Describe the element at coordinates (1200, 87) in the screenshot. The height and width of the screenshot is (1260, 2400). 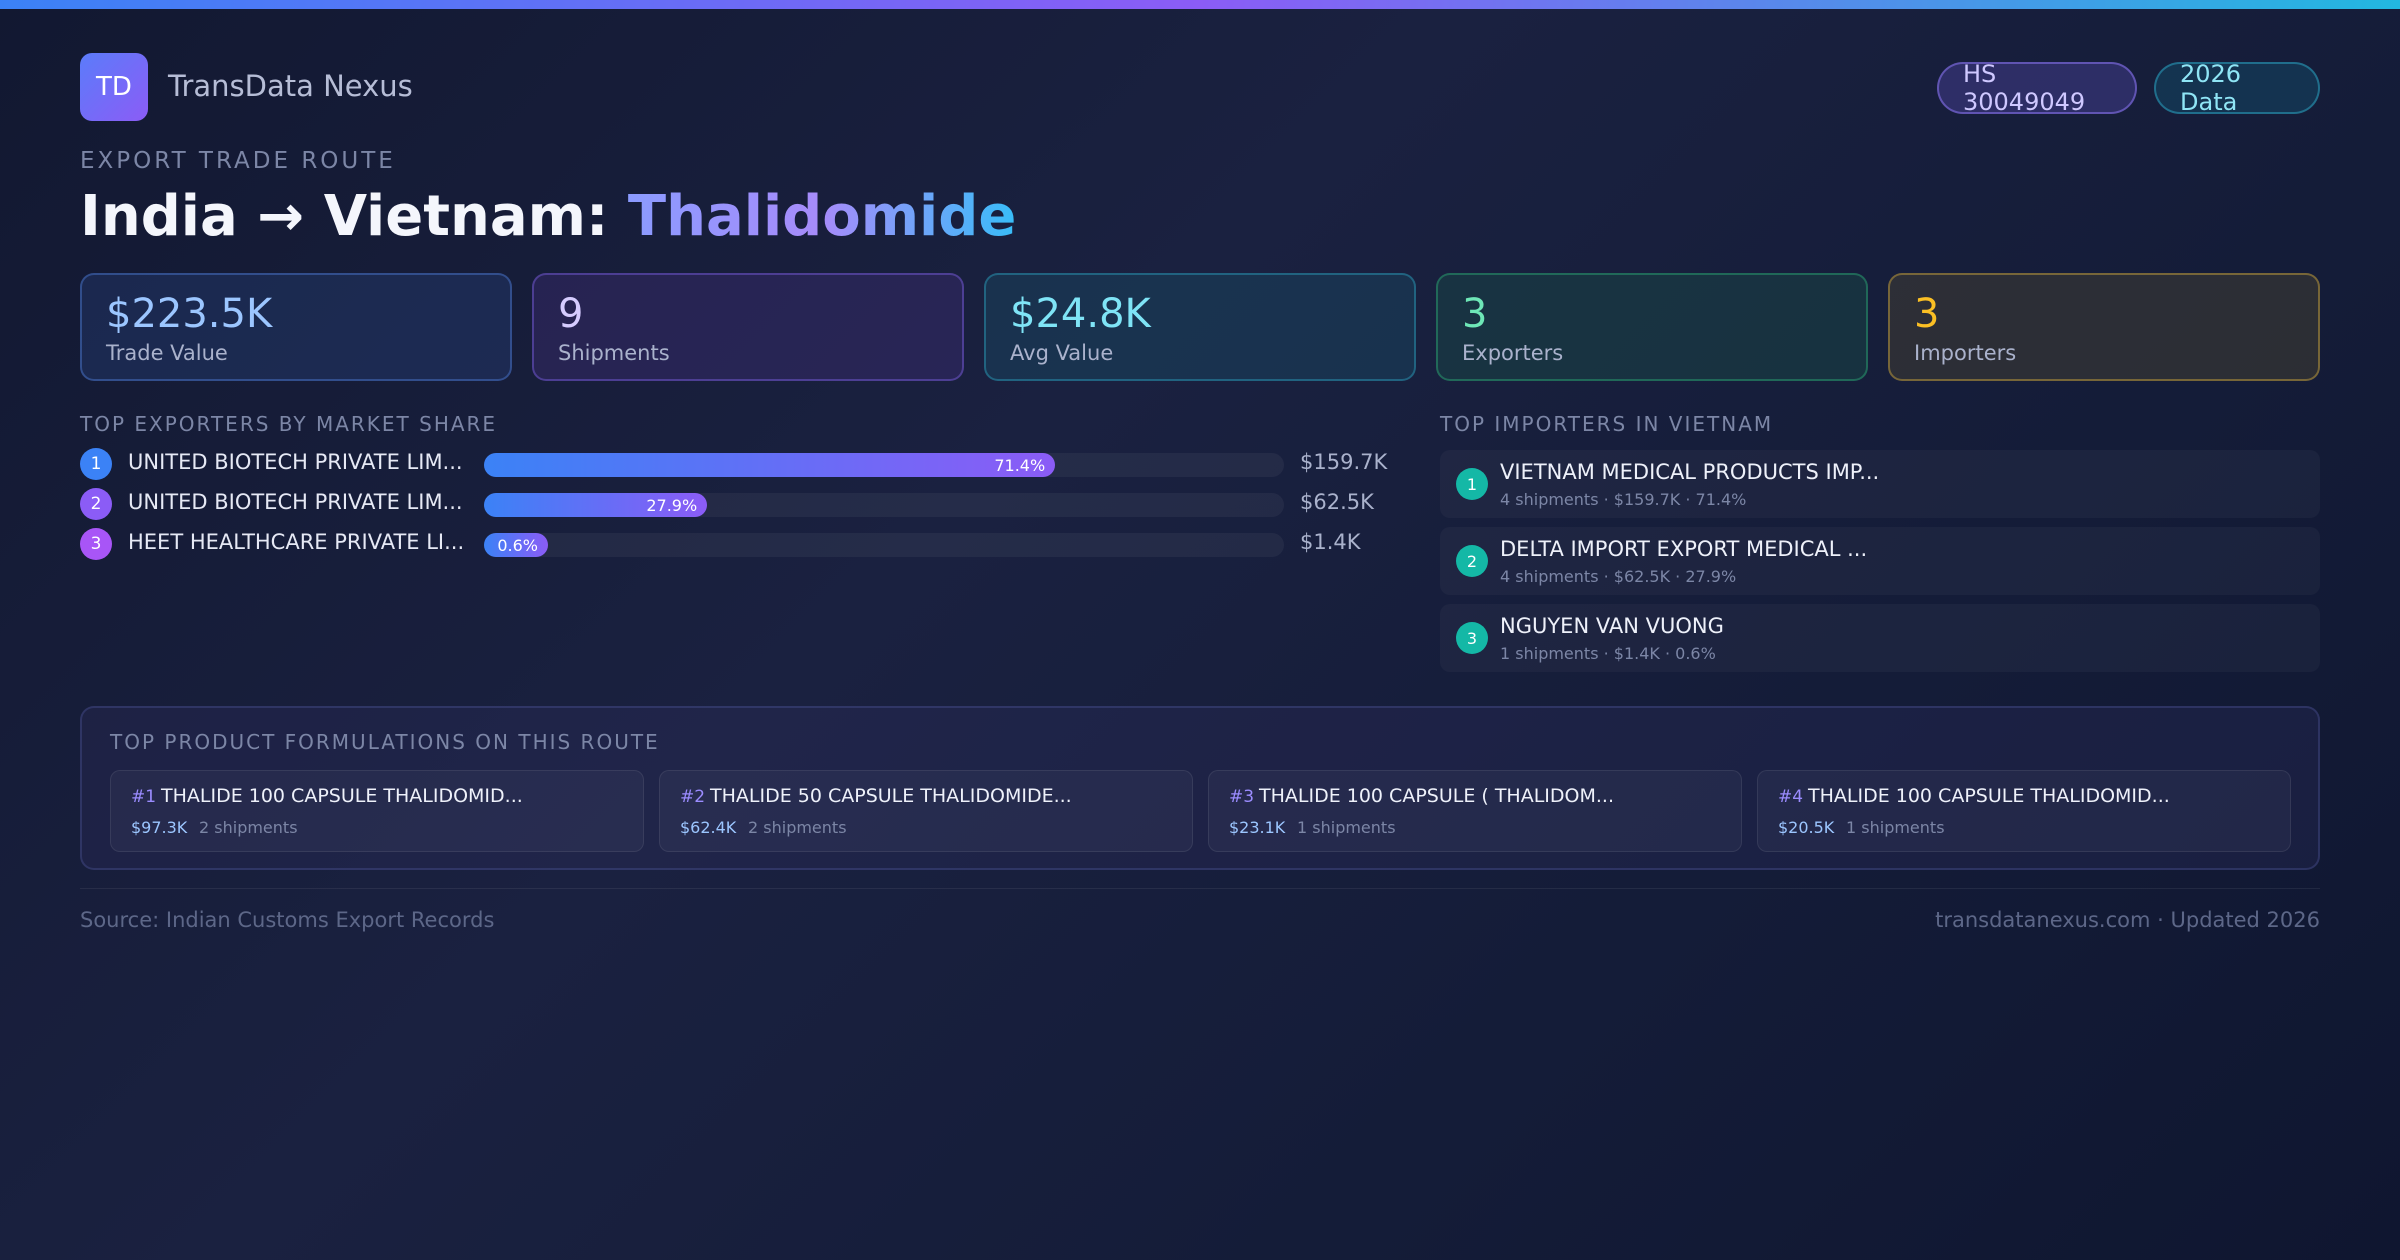
I see `header: TD TransData Nexus HS 30049049 2026 Data` at that location.